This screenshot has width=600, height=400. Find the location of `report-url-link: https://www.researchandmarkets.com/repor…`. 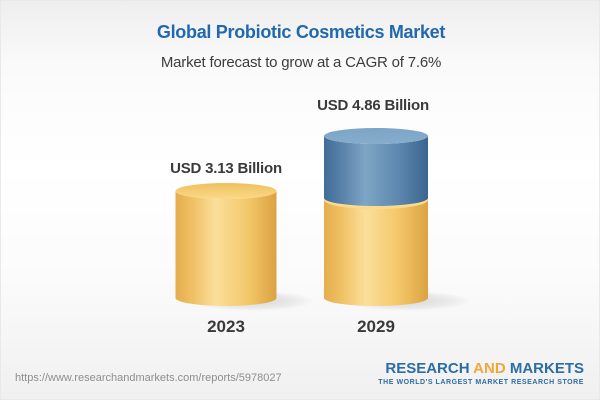

report-url-link: https://www.researchandmarkets.com/repor… is located at coordinates (148, 378).